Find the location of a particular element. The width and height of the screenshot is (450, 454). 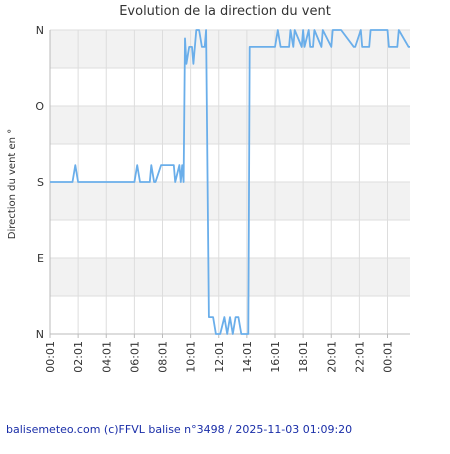

x-tick-label: 20:01 is located at coordinates (331, 357).